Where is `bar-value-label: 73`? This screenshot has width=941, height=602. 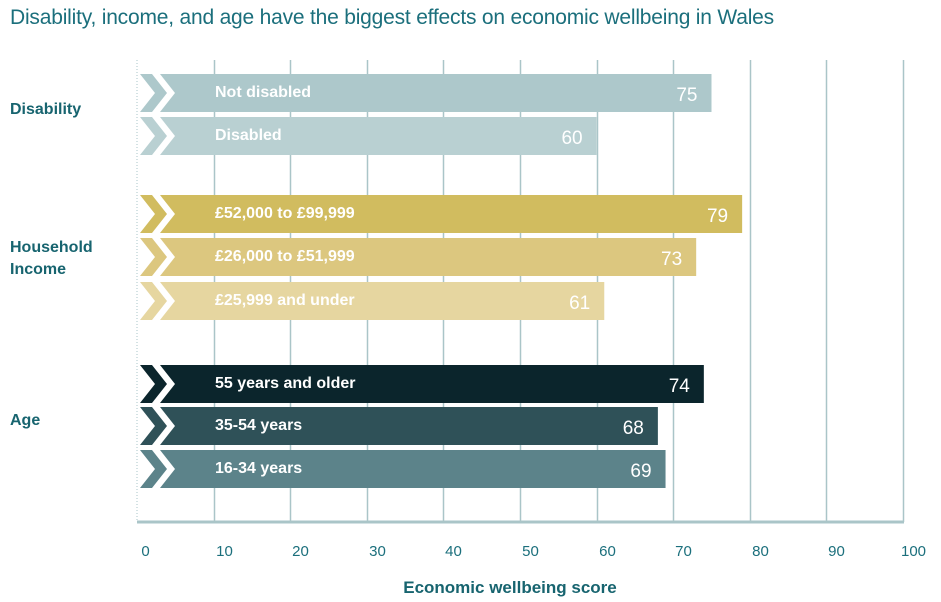 bar-value-label: 73 is located at coordinates (671, 259).